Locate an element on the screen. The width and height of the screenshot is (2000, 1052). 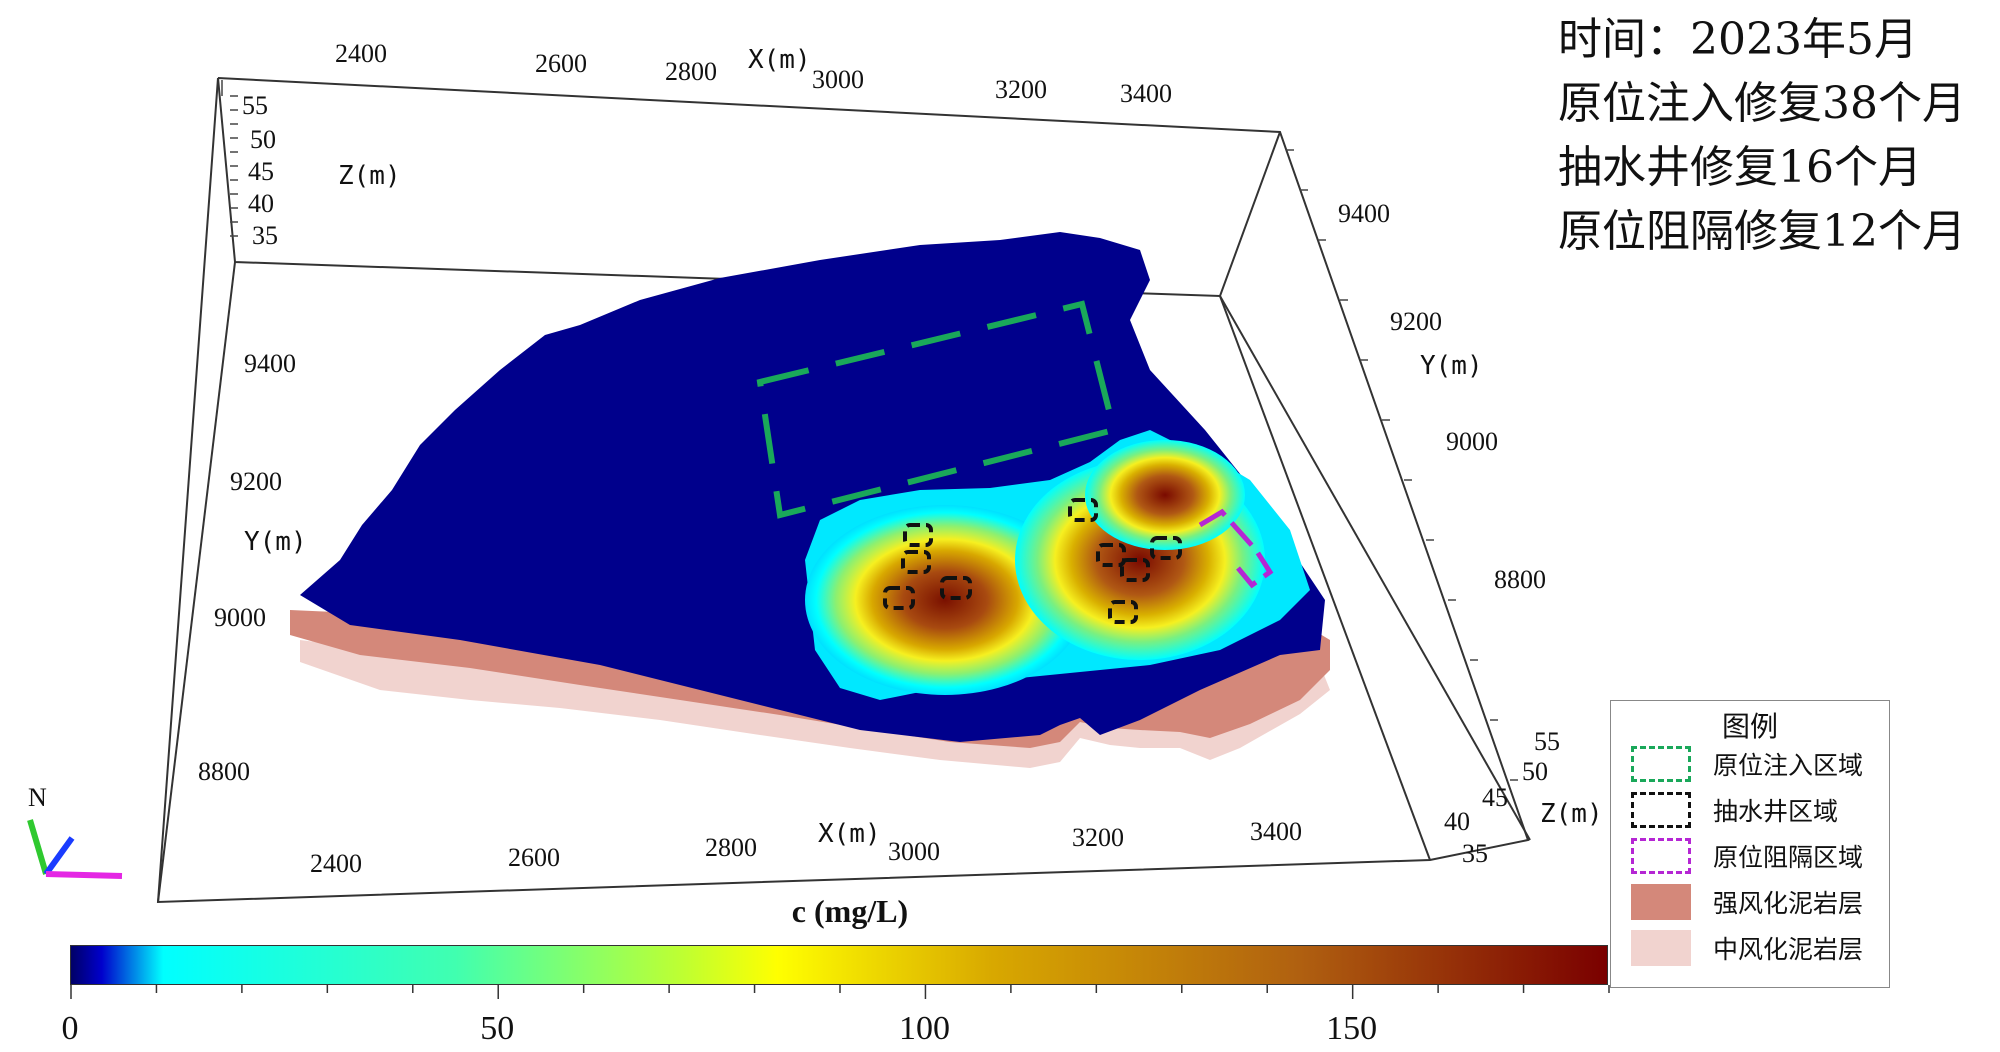
y-tick-right-9400: 9400 is located at coordinates (1364, 213).